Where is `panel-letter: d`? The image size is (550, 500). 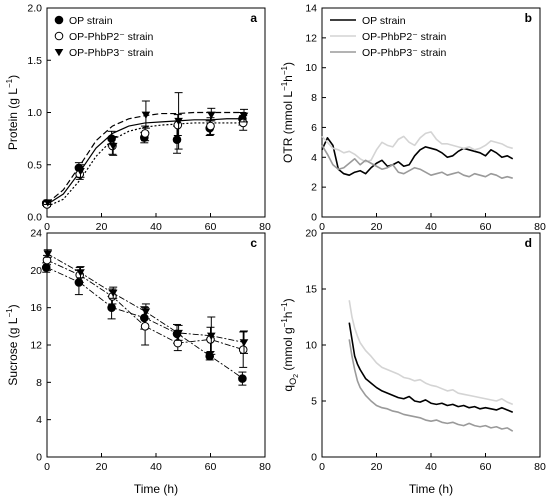
panel-letter: d is located at coordinates (528, 243).